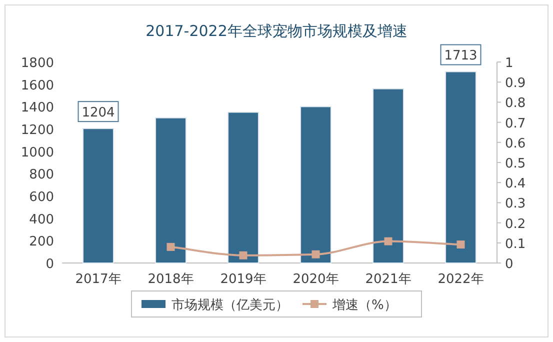 The width and height of the screenshot is (553, 342). I want to click on x-tick-label: 2019年, so click(243, 279).